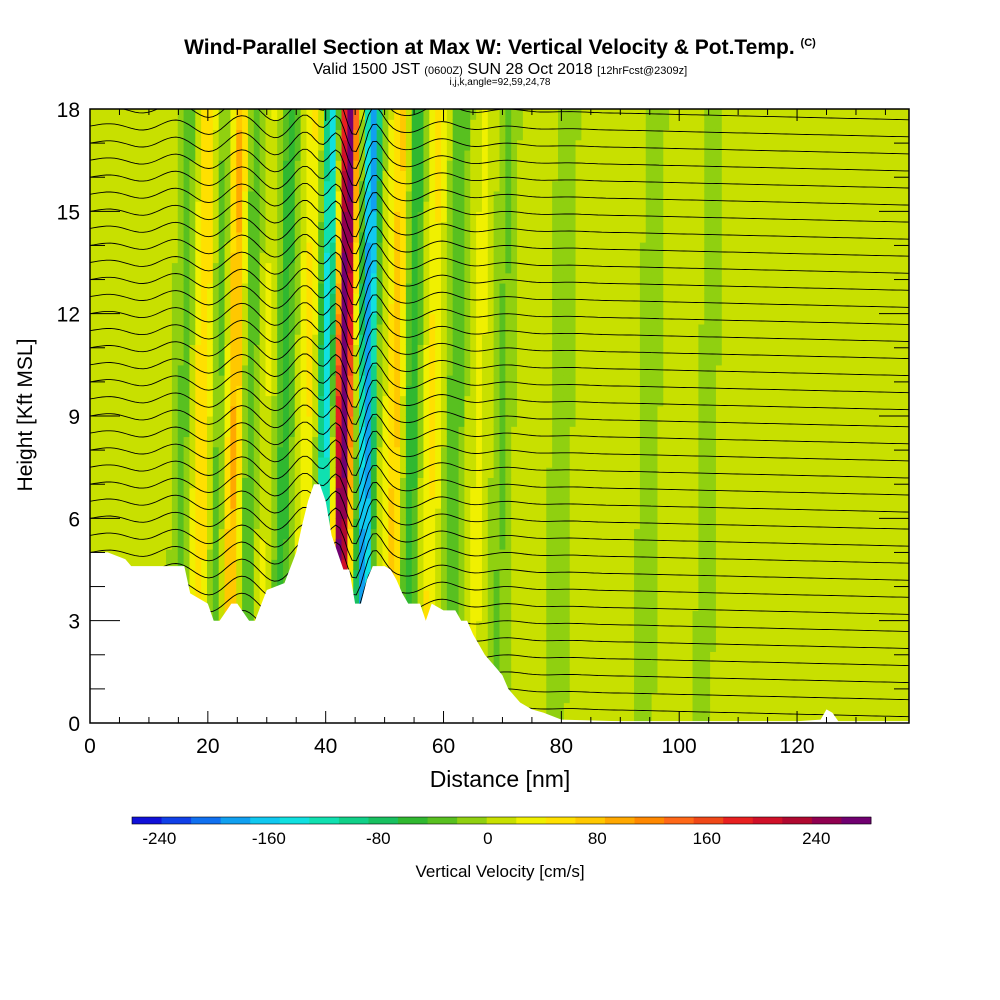 Image resolution: width=1000 pixels, height=1000 pixels. Describe the element at coordinates (530, 69) in the screenshot. I see `valid-date: SUN 28 Oct 2018` at that location.